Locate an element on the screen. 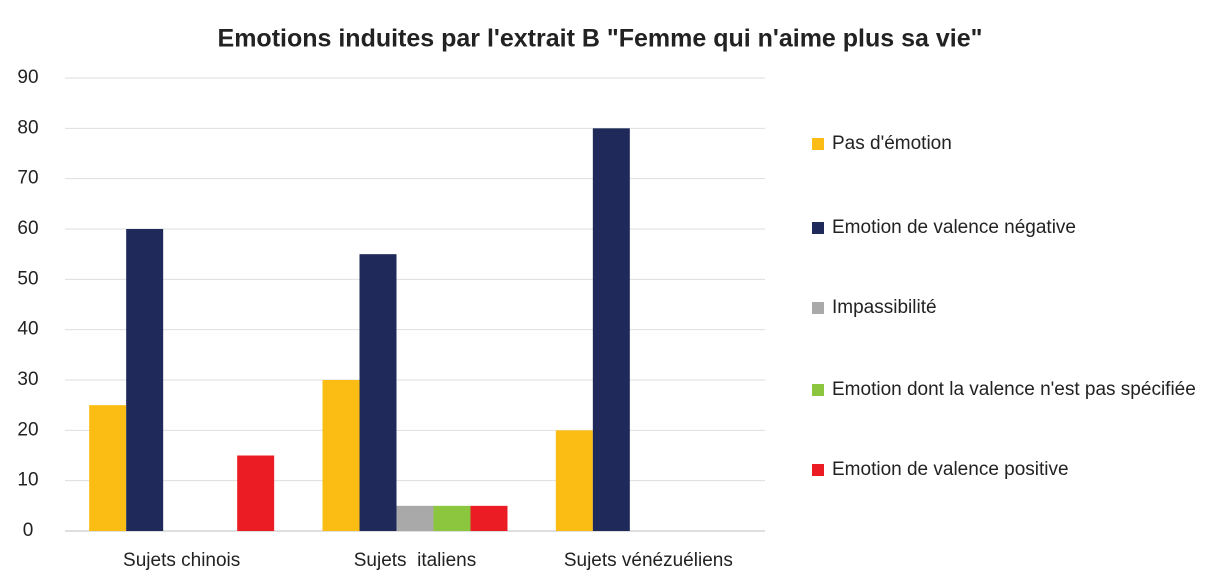 This screenshot has height=581, width=1216. legend-item: Impassibilité is located at coordinates (1007, 308).